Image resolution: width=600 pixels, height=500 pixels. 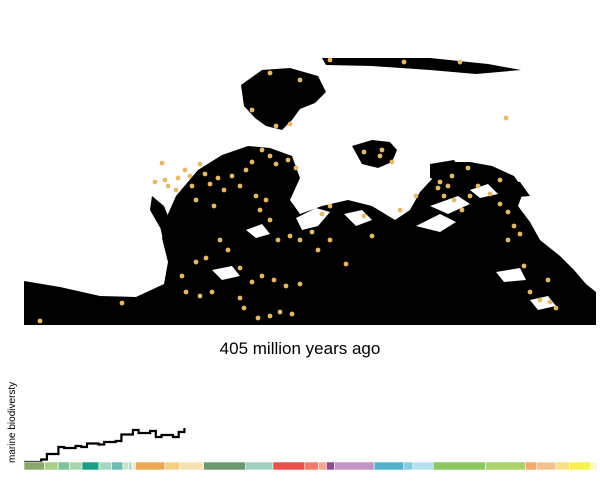 I want to click on arctic-landmass, so click(x=421, y=66).